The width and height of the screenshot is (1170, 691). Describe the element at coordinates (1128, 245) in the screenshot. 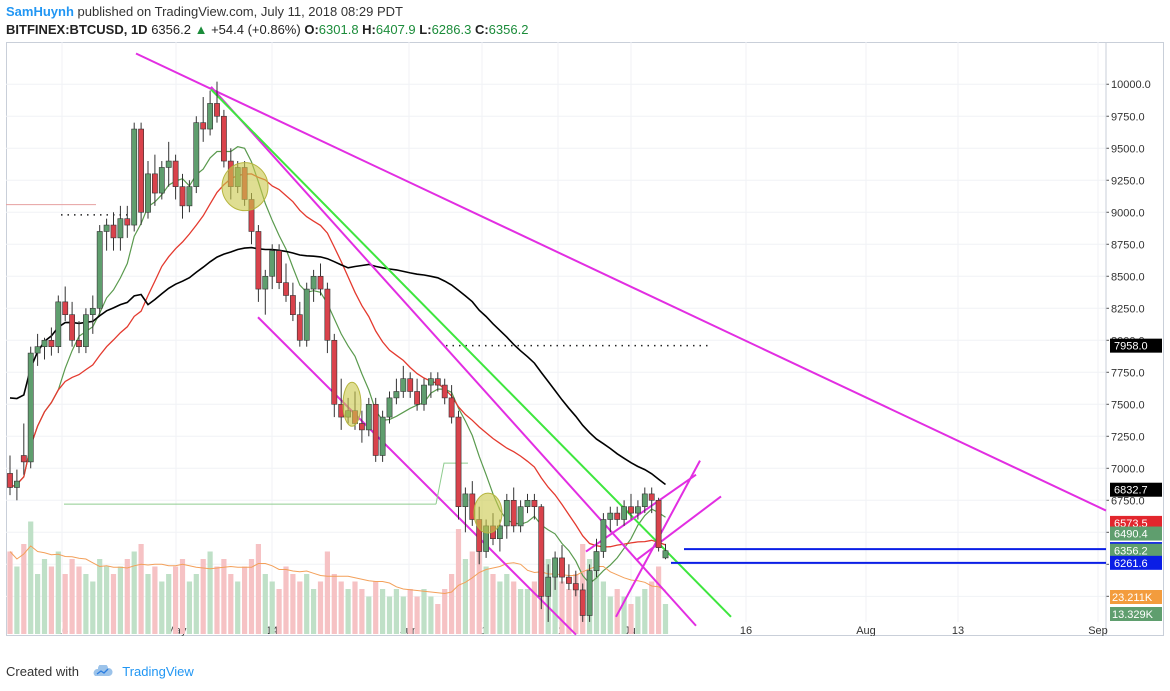

I see `y-tick-label: 8750.0` at that location.